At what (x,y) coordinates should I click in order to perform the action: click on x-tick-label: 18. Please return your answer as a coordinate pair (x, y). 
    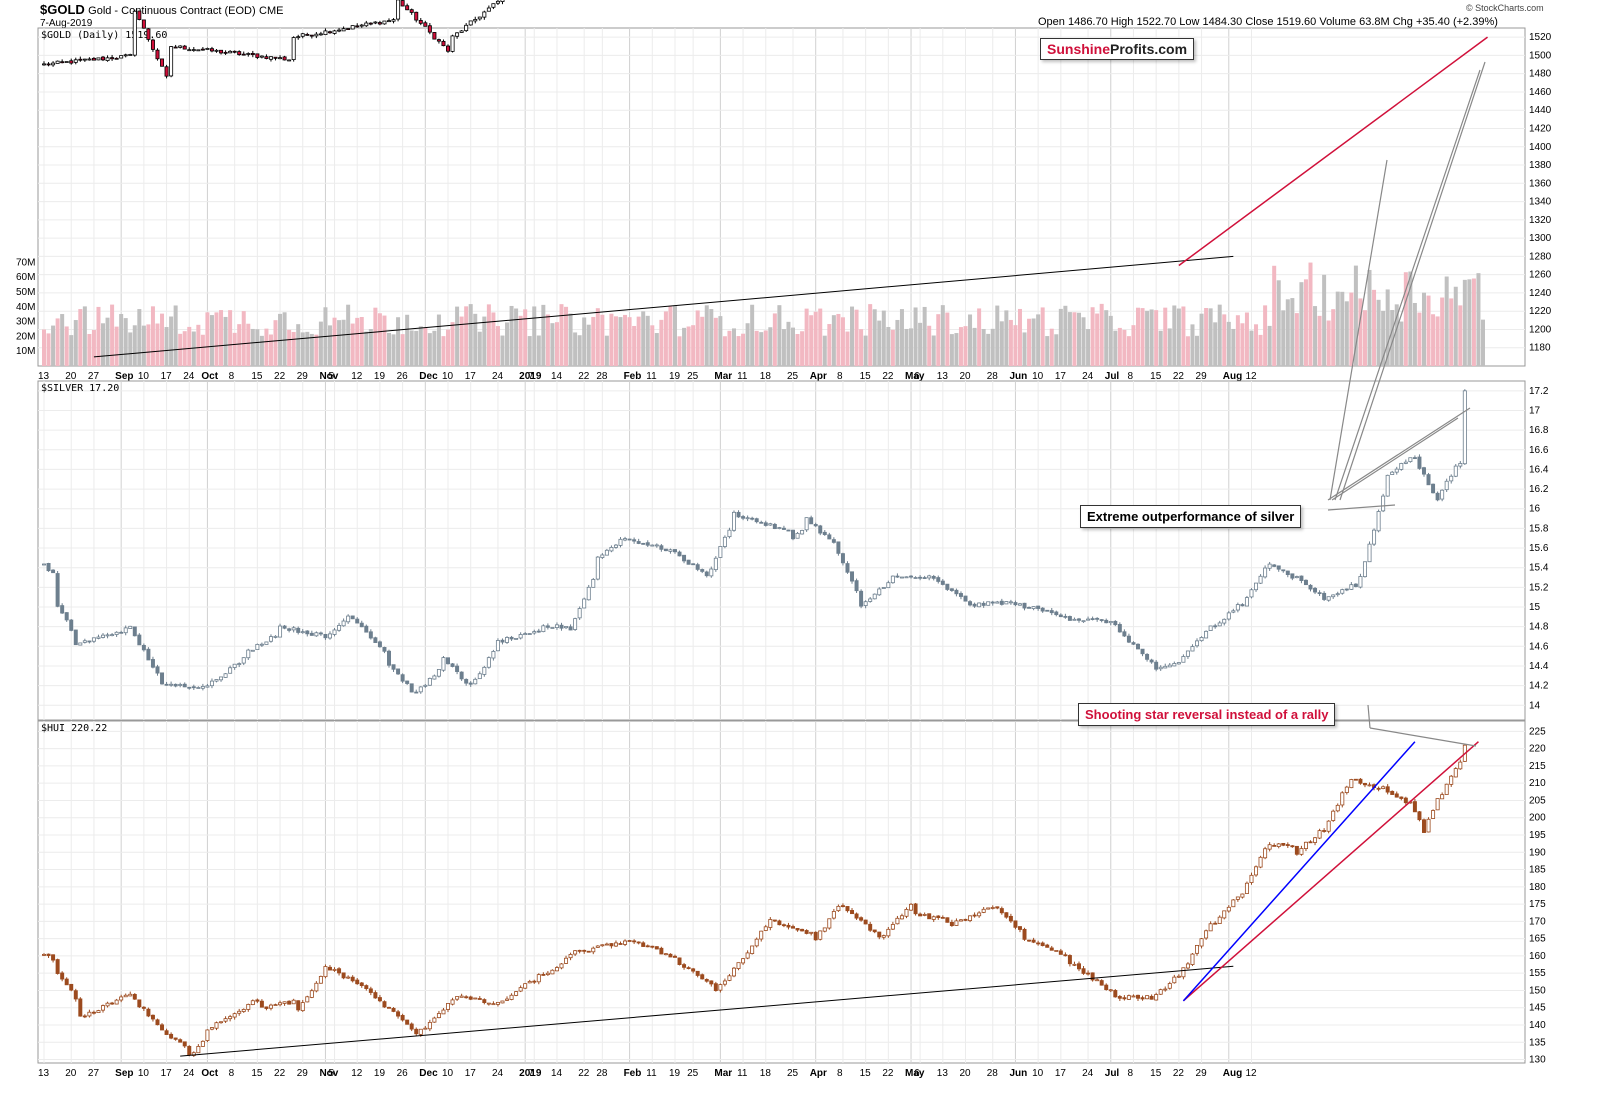
    Looking at the image, I should click on (766, 376).